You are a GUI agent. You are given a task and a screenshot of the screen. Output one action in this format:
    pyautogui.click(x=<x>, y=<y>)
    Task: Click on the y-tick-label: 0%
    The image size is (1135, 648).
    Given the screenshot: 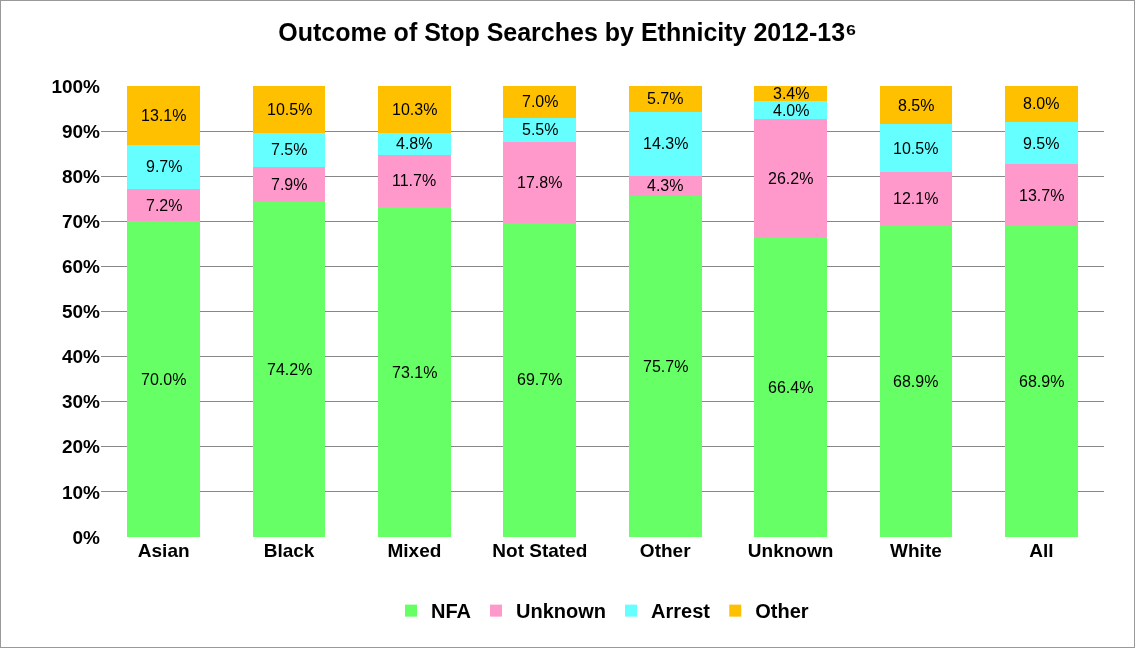 What is the action you would take?
    pyautogui.click(x=86, y=537)
    